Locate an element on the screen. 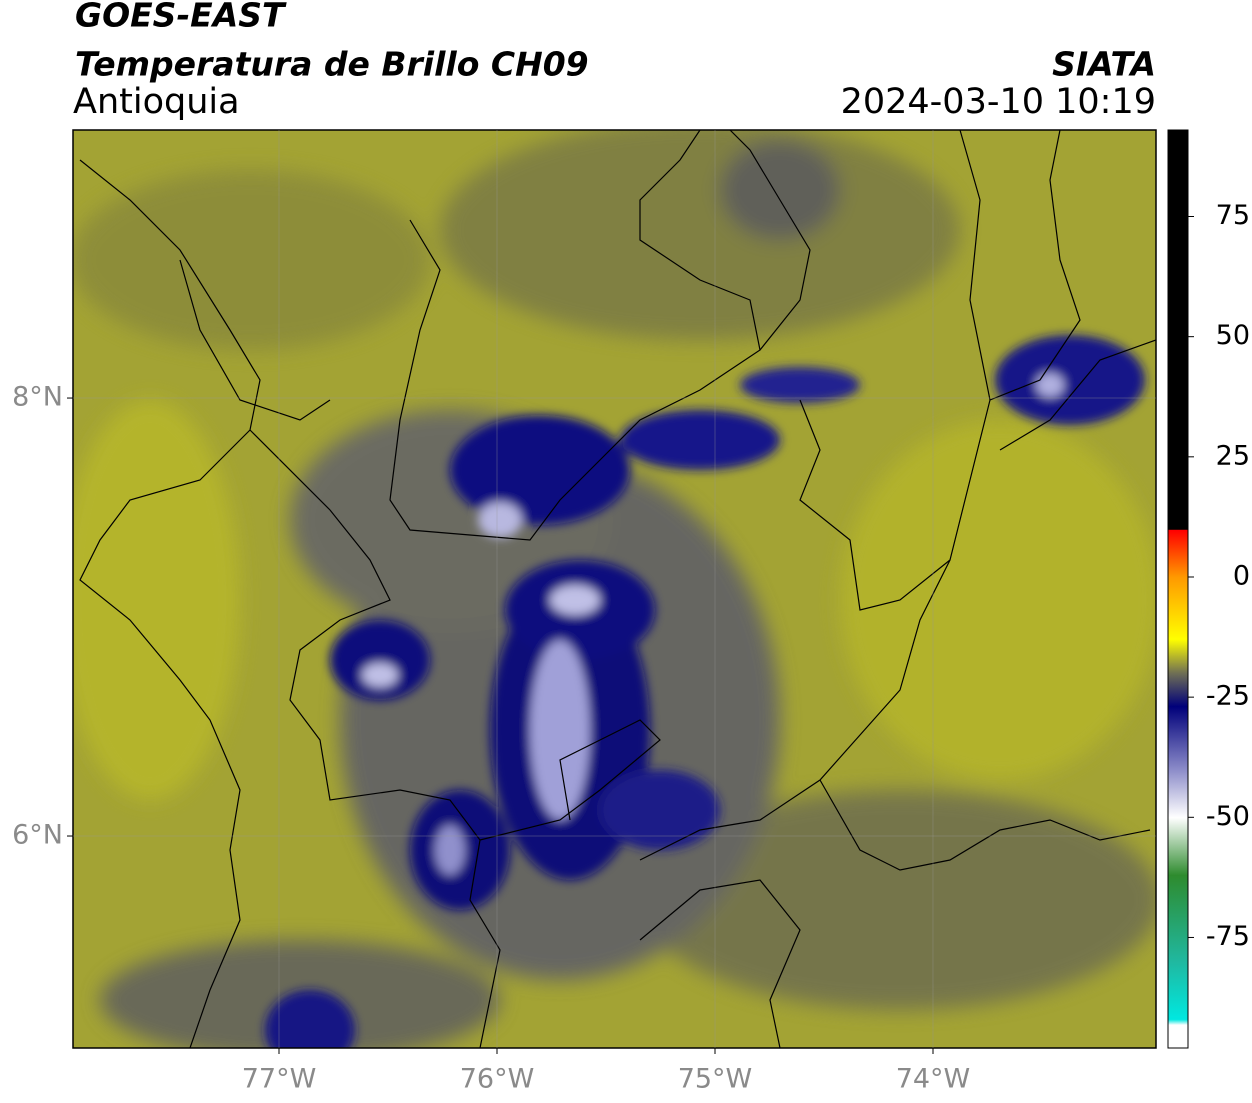  colorbar-label: -50 is located at coordinates (1228, 816).